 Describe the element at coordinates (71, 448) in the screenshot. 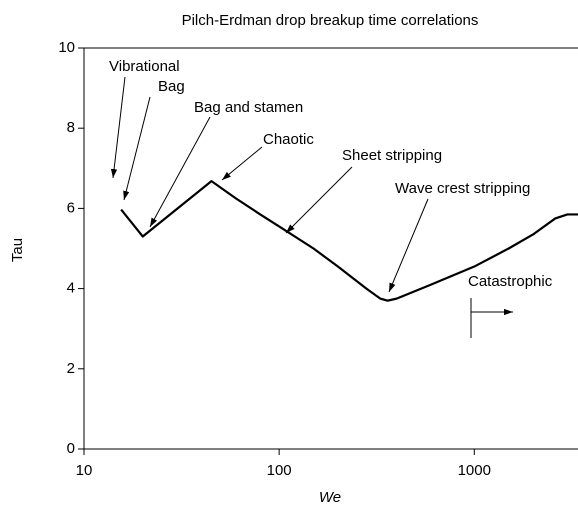

I see `y-tick-label: 0` at that location.